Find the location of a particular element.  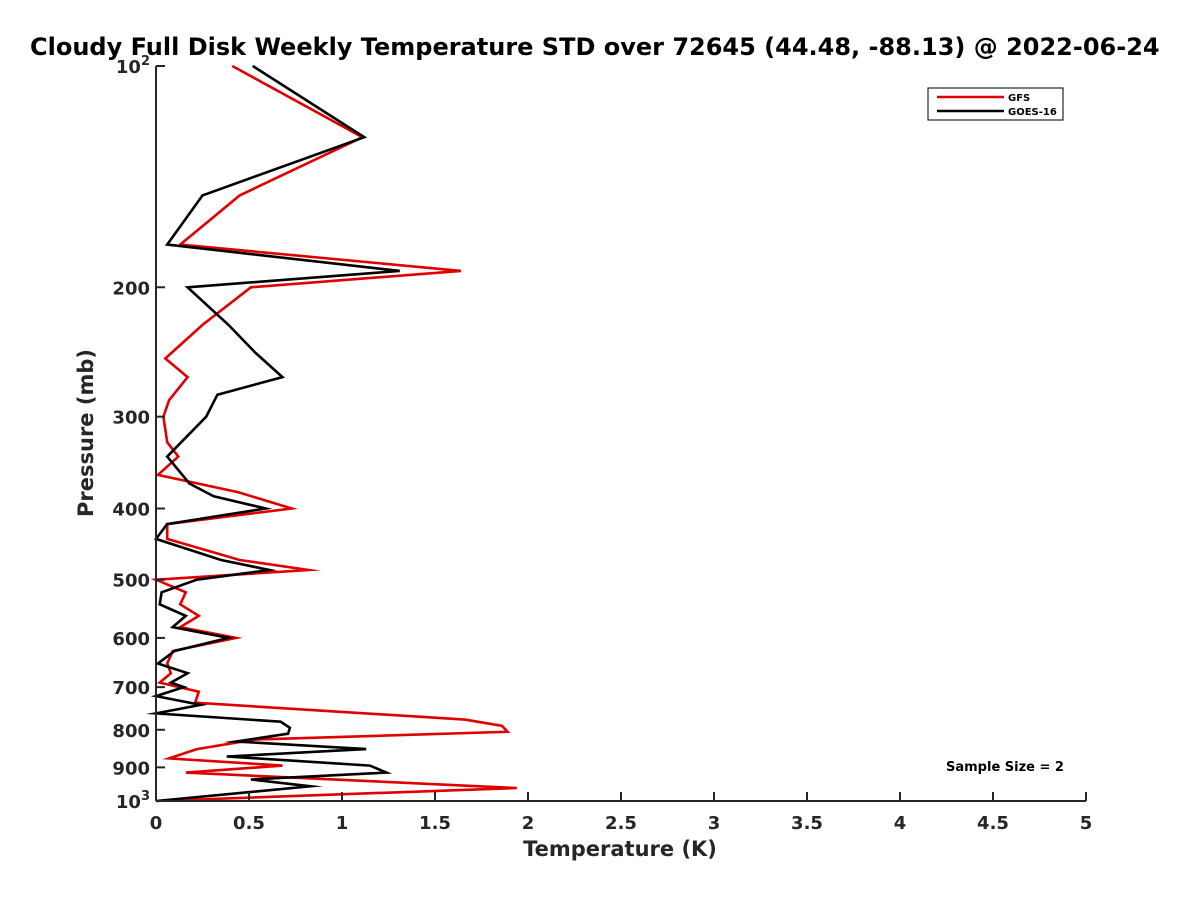

legend: GFS GOES-16 is located at coordinates (995, 104).